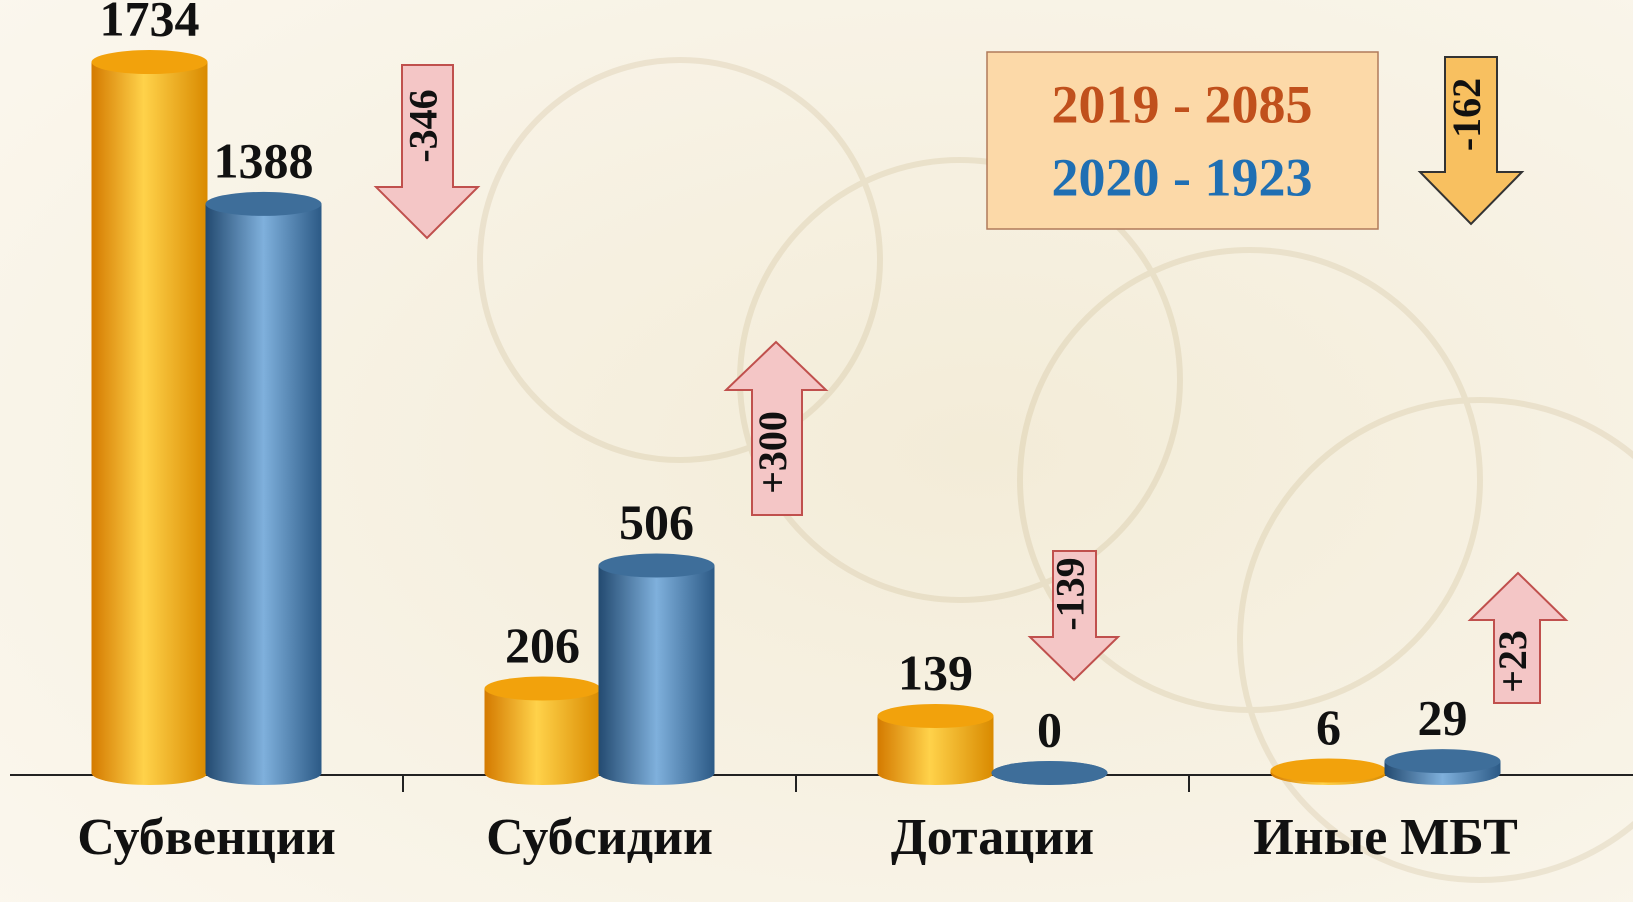  I want to click on legend-entry: 2020 - 1923, so click(1182, 177).